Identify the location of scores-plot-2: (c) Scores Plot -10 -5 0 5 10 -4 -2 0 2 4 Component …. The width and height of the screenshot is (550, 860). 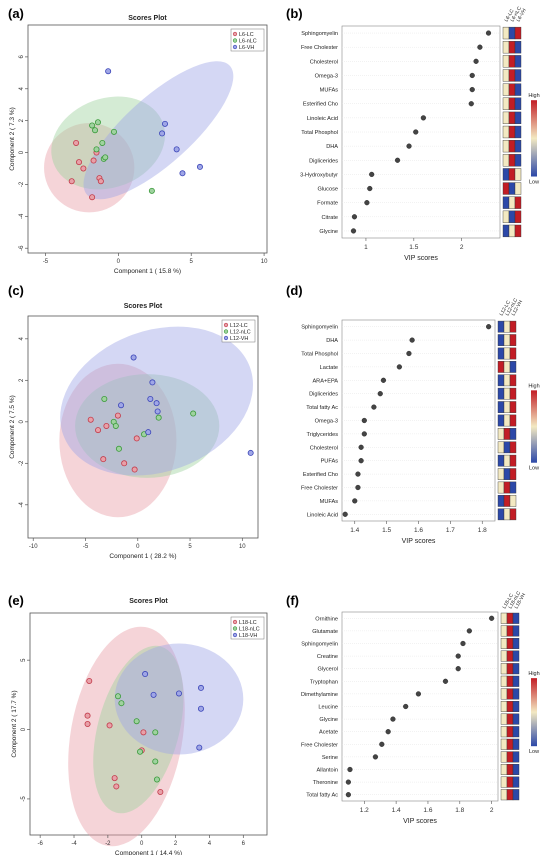
(133, 421).